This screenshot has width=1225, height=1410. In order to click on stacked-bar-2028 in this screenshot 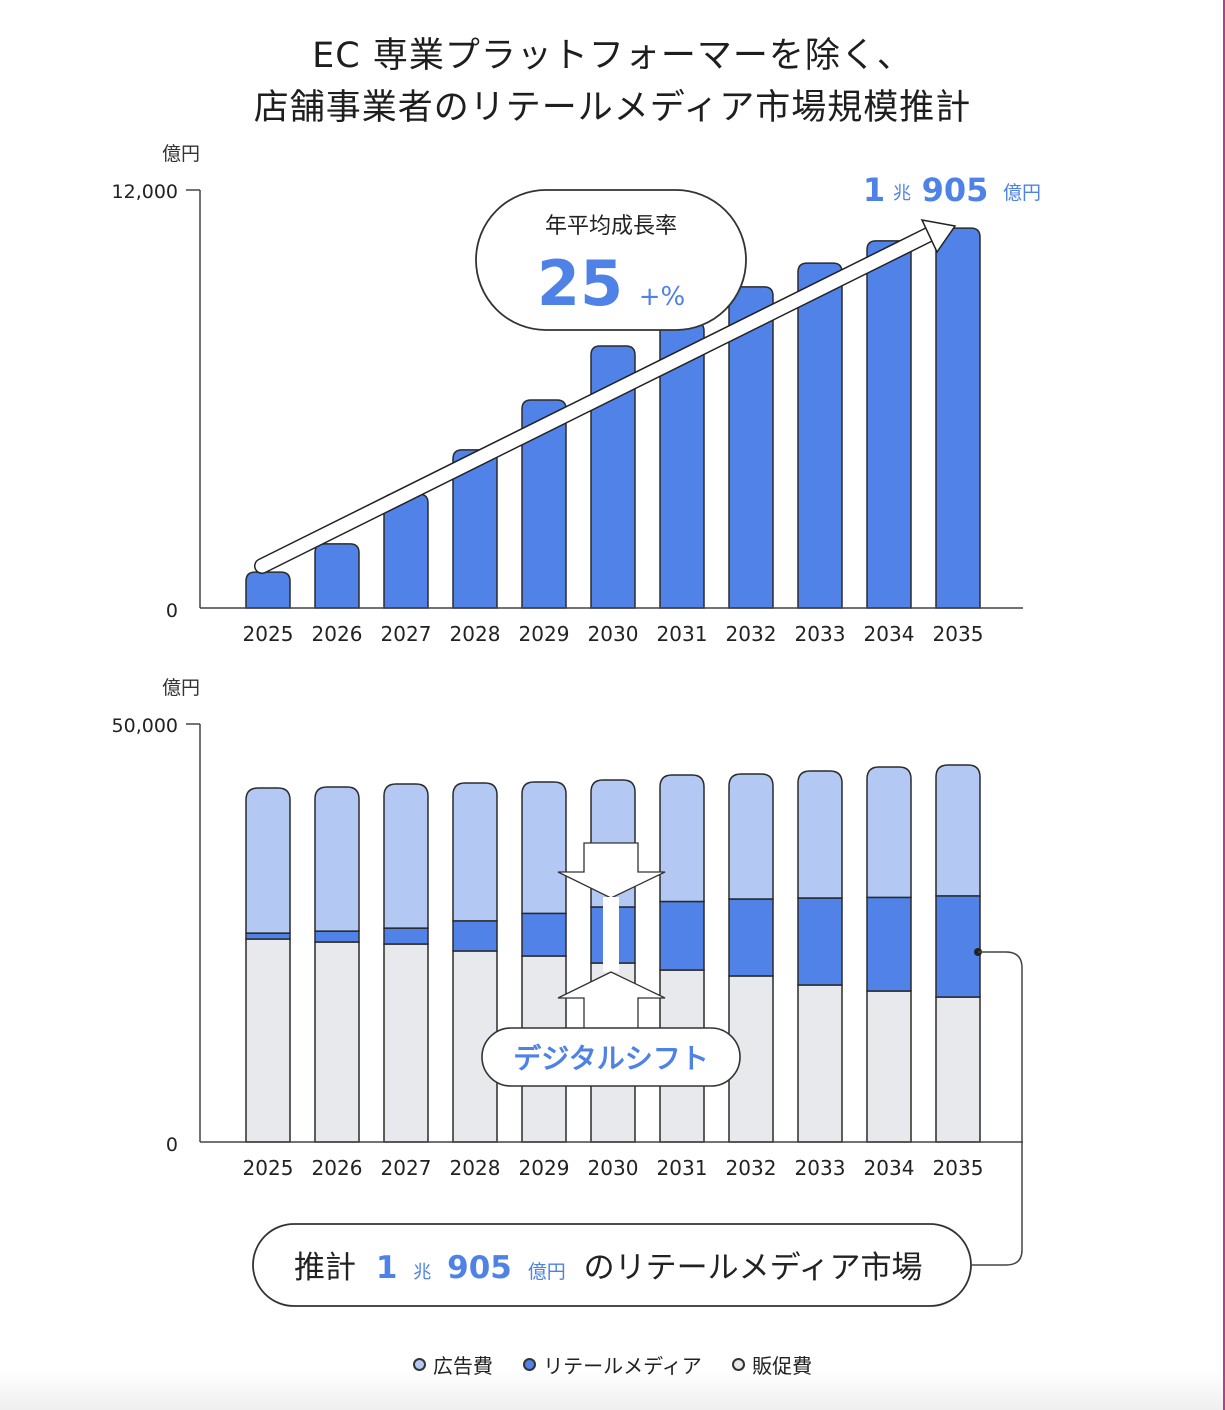, I will do `click(475, 962)`.